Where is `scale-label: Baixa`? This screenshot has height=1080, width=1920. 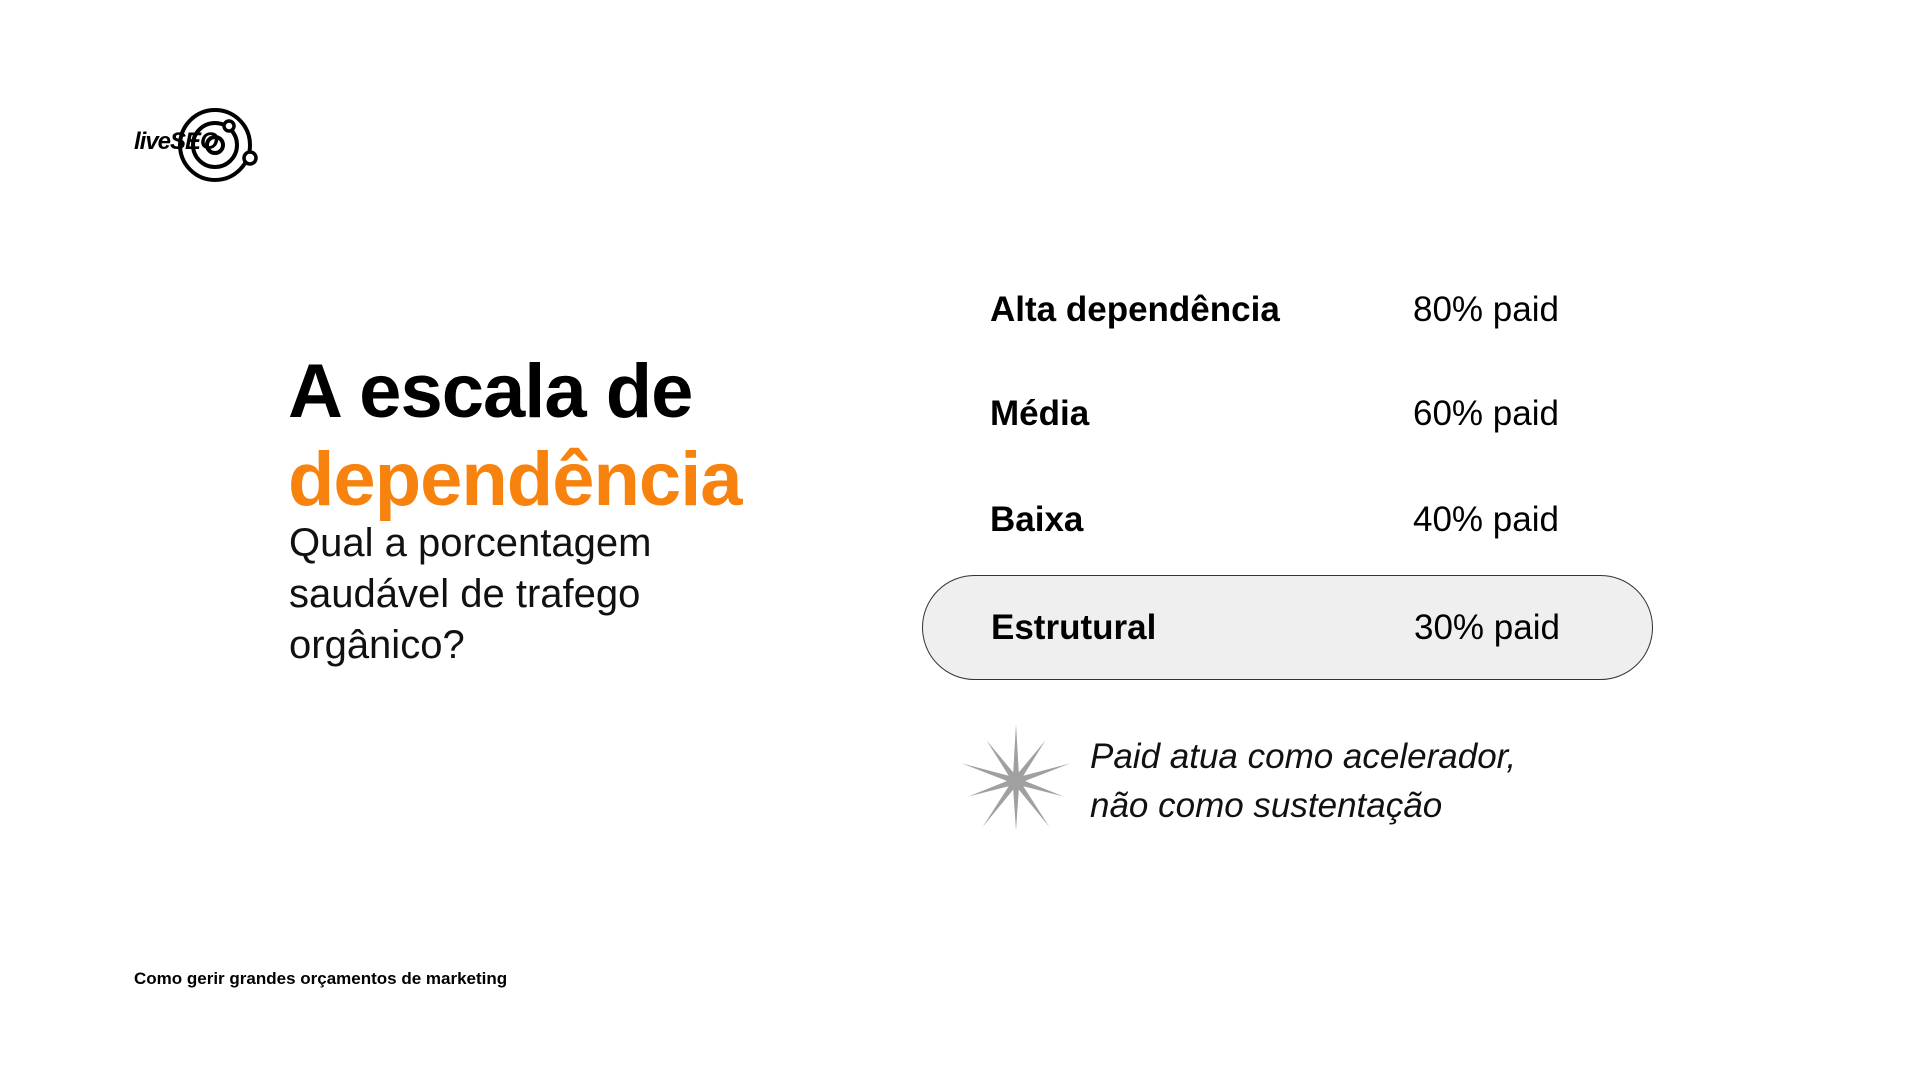
scale-label: Baixa is located at coordinates (1037, 519).